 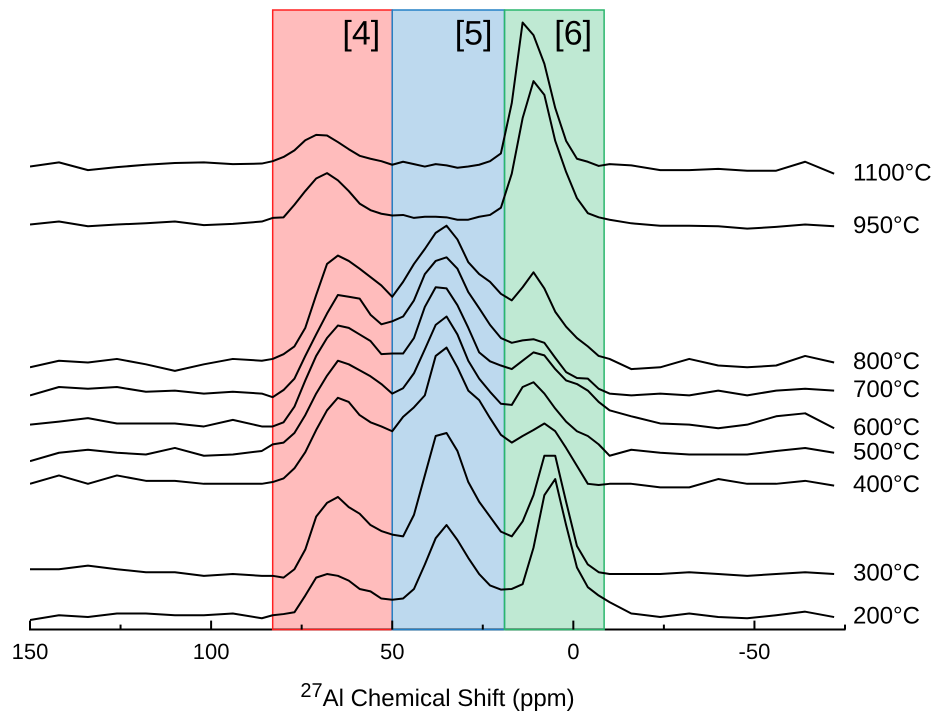 What do you see at coordinates (886, 573) in the screenshot?
I see `series-label: 300°C` at bounding box center [886, 573].